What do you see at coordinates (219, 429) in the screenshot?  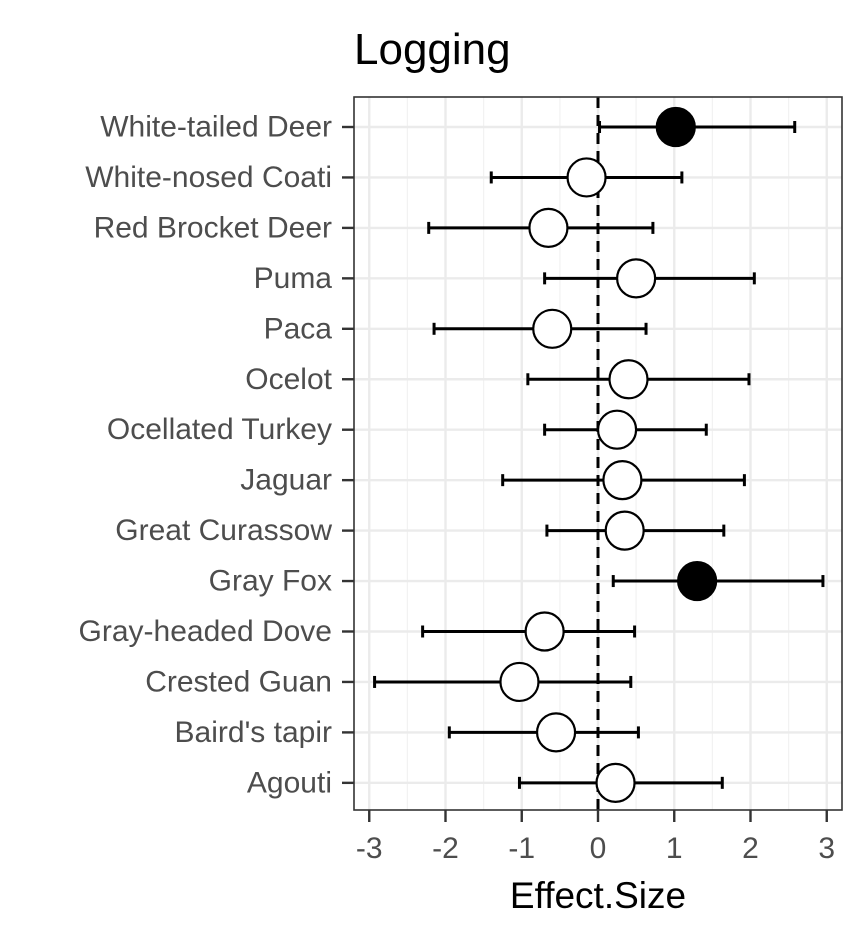 I see `y-tick-label: Ocellated Turkey` at bounding box center [219, 429].